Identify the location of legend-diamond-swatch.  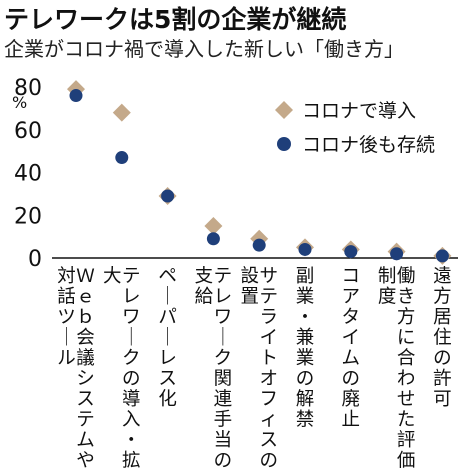
(284, 110).